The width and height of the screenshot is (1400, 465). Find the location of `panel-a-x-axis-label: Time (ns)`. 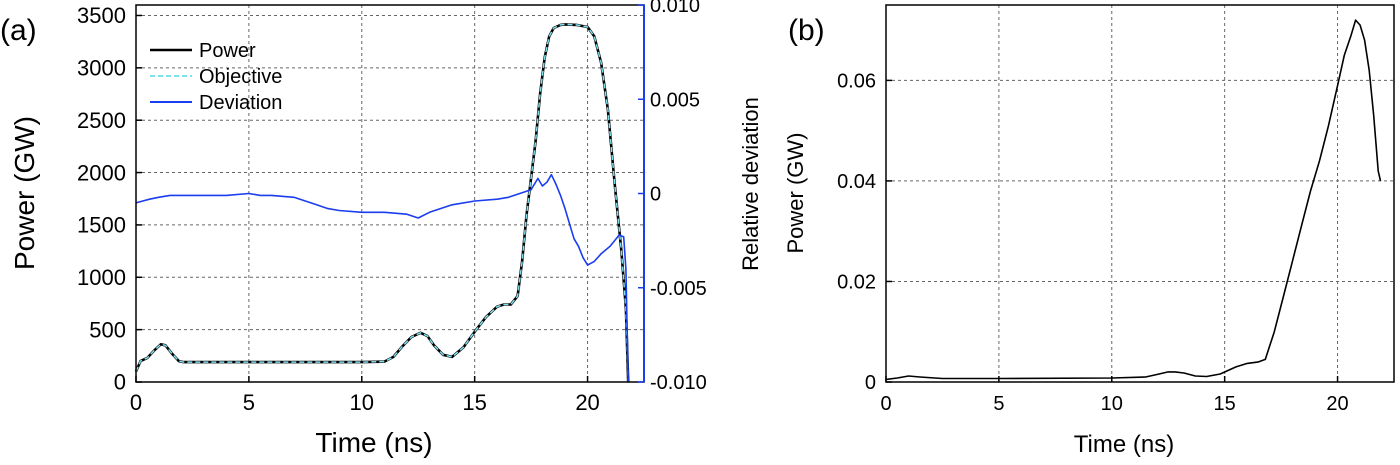

panel-a-x-axis-label: Time (ns) is located at coordinates (373, 442).